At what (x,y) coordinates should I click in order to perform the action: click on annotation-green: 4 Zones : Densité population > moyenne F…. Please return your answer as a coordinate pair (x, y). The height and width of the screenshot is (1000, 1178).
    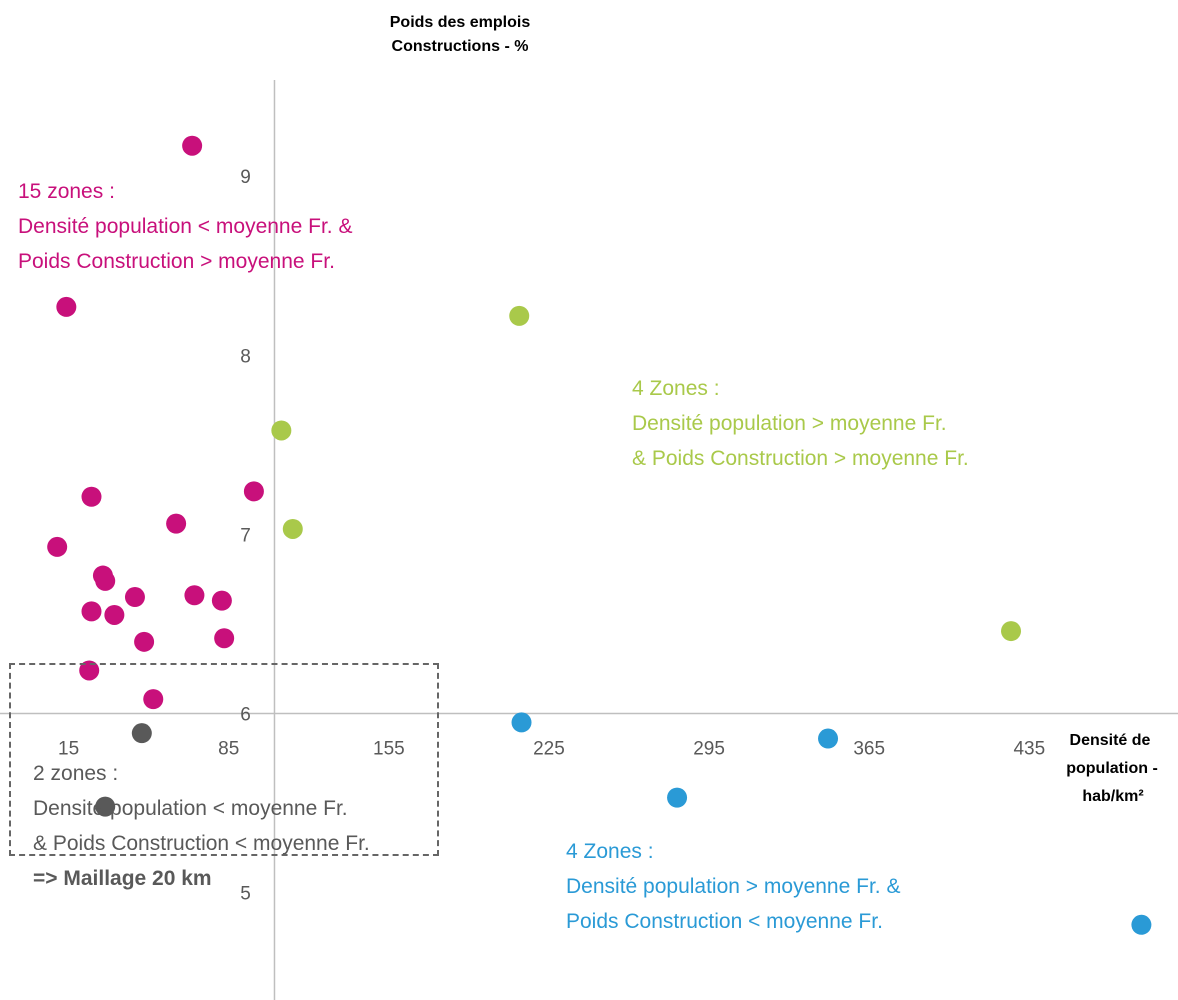
    Looking at the image, I should click on (800, 423).